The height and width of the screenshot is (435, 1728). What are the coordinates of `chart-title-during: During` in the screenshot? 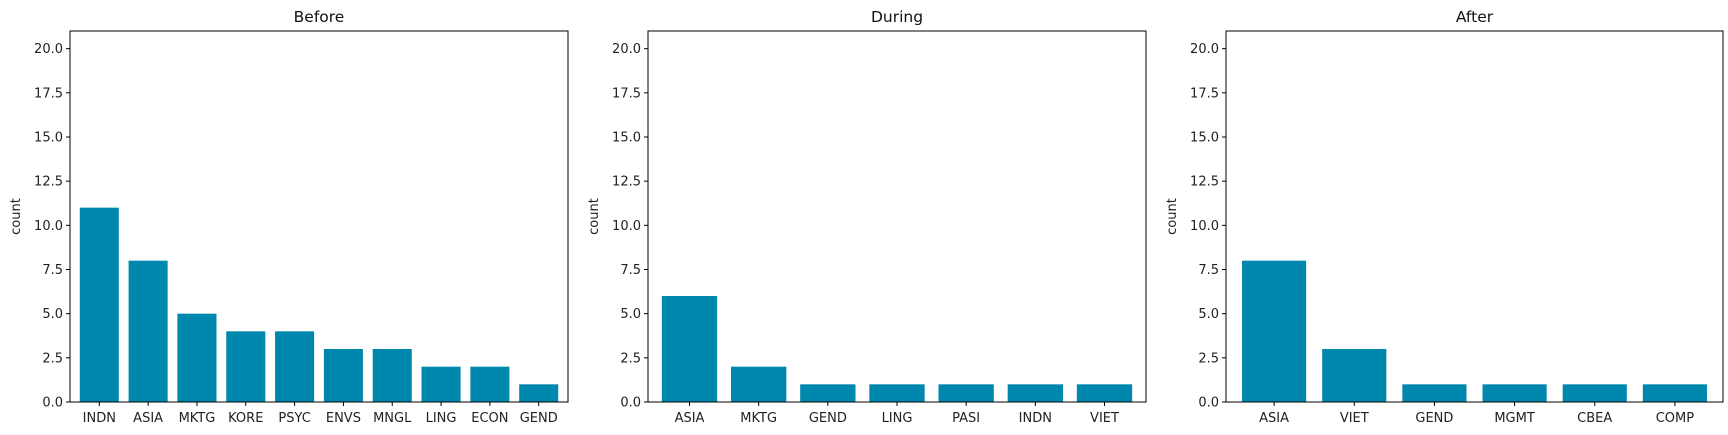 It's located at (897, 17).